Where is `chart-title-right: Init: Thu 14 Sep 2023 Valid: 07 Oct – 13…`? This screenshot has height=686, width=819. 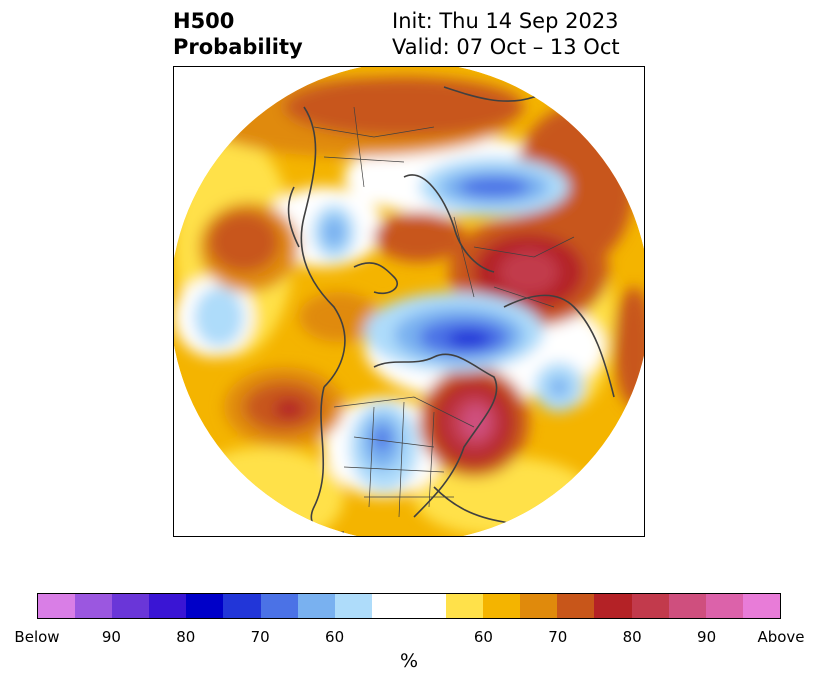
chart-title-right: Init: Thu 14 Sep 2023 Valid: 07 Oct – 13… is located at coordinates (506, 34).